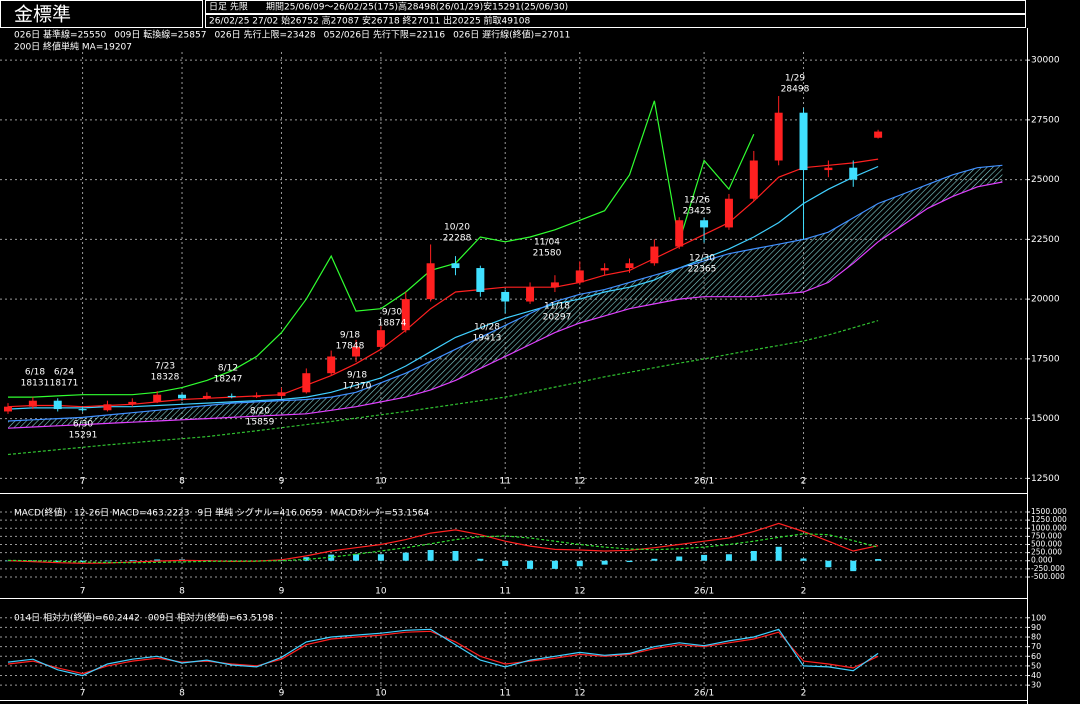 This screenshot has width=1080, height=704. I want to click on title-box, so click(101, 14).